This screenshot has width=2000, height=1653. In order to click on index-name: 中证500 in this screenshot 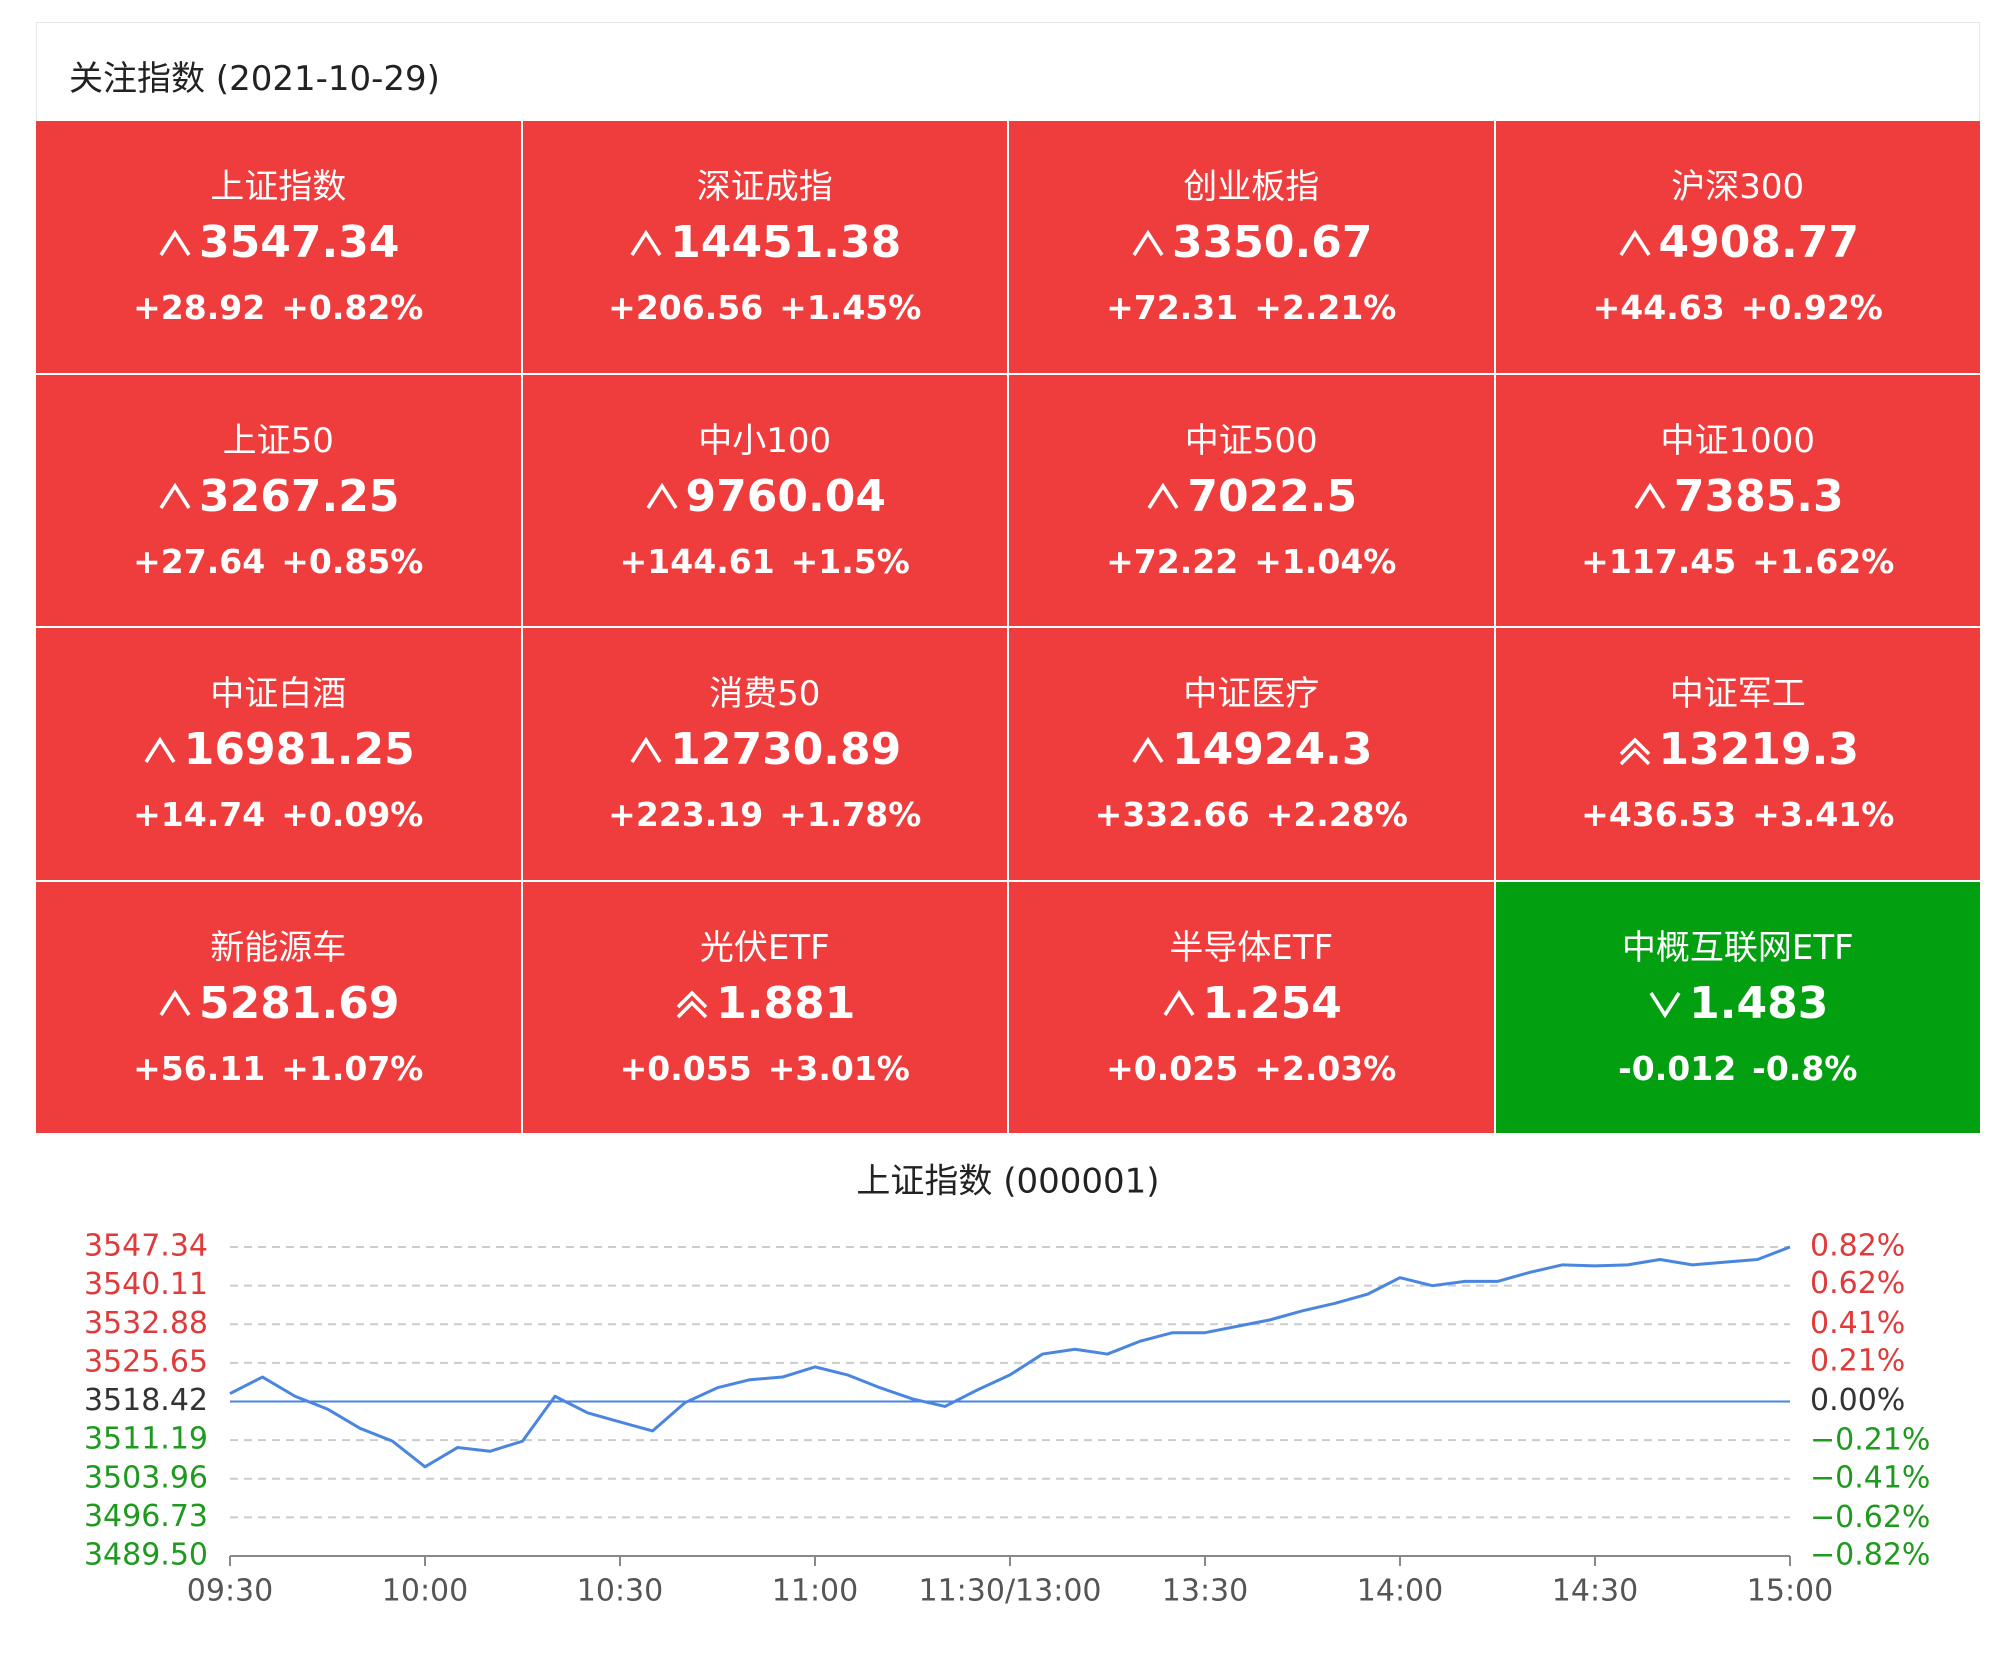, I will do `click(1251, 440)`.